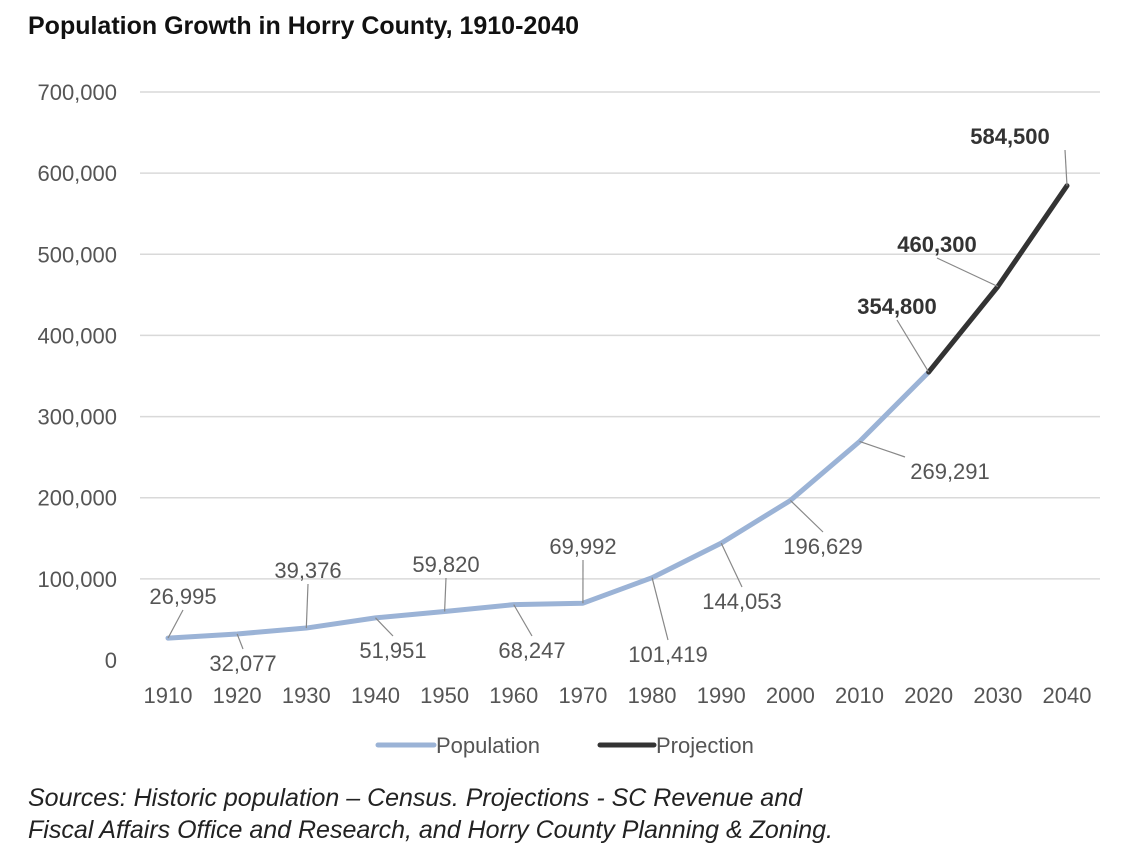  What do you see at coordinates (182, 596) in the screenshot?
I see `data-label: 26,995` at bounding box center [182, 596].